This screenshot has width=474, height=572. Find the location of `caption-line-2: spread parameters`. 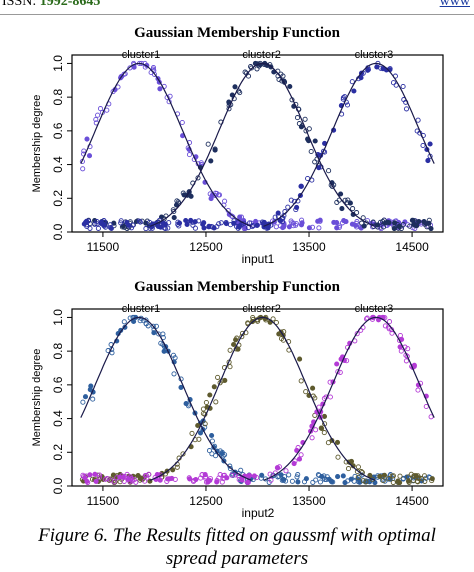

caption-line-2: spread parameters is located at coordinates (237, 558).